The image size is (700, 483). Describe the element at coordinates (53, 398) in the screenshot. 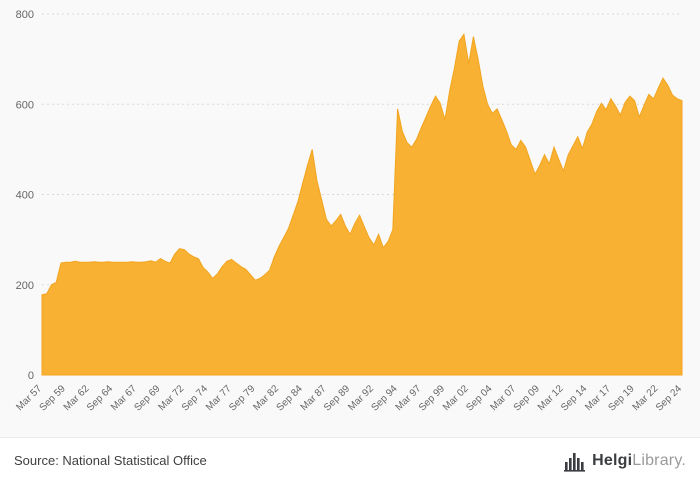

I see `x-tick-label: Sep 59` at that location.